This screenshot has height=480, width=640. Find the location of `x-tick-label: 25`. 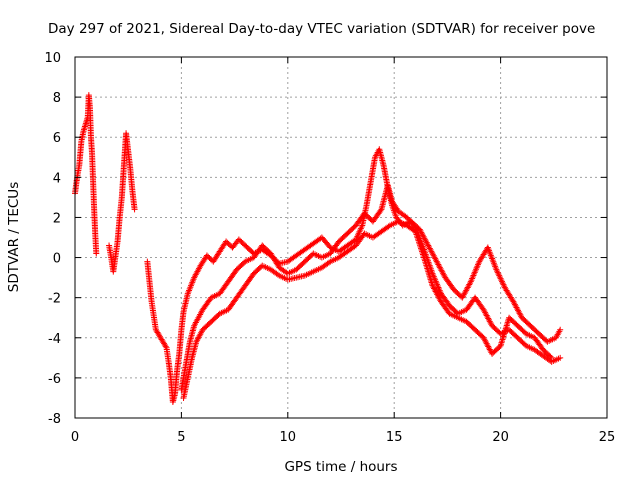

x-tick-label: 25 is located at coordinates (607, 437).